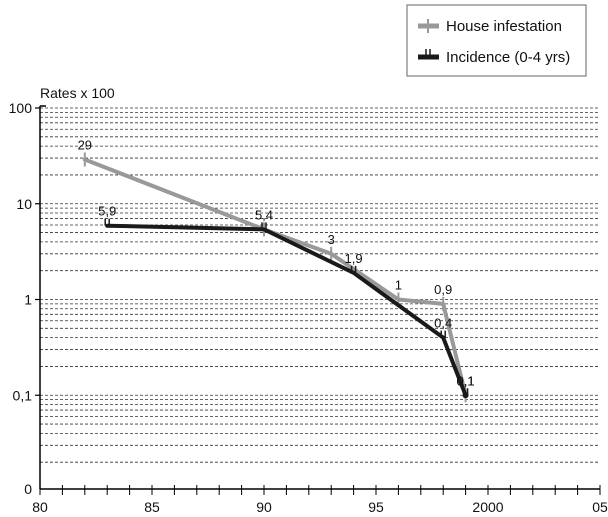 The width and height of the screenshot is (608, 517). Describe the element at coordinates (77, 93) in the screenshot. I see `y-axis-label: Rates x 100` at that location.